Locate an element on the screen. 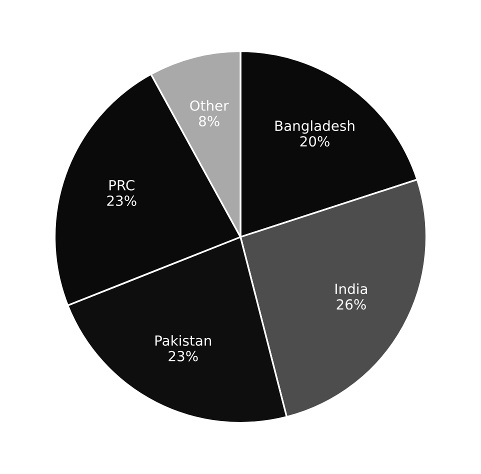 This screenshot has height=474, width=481. data-label: 26% is located at coordinates (351, 304).